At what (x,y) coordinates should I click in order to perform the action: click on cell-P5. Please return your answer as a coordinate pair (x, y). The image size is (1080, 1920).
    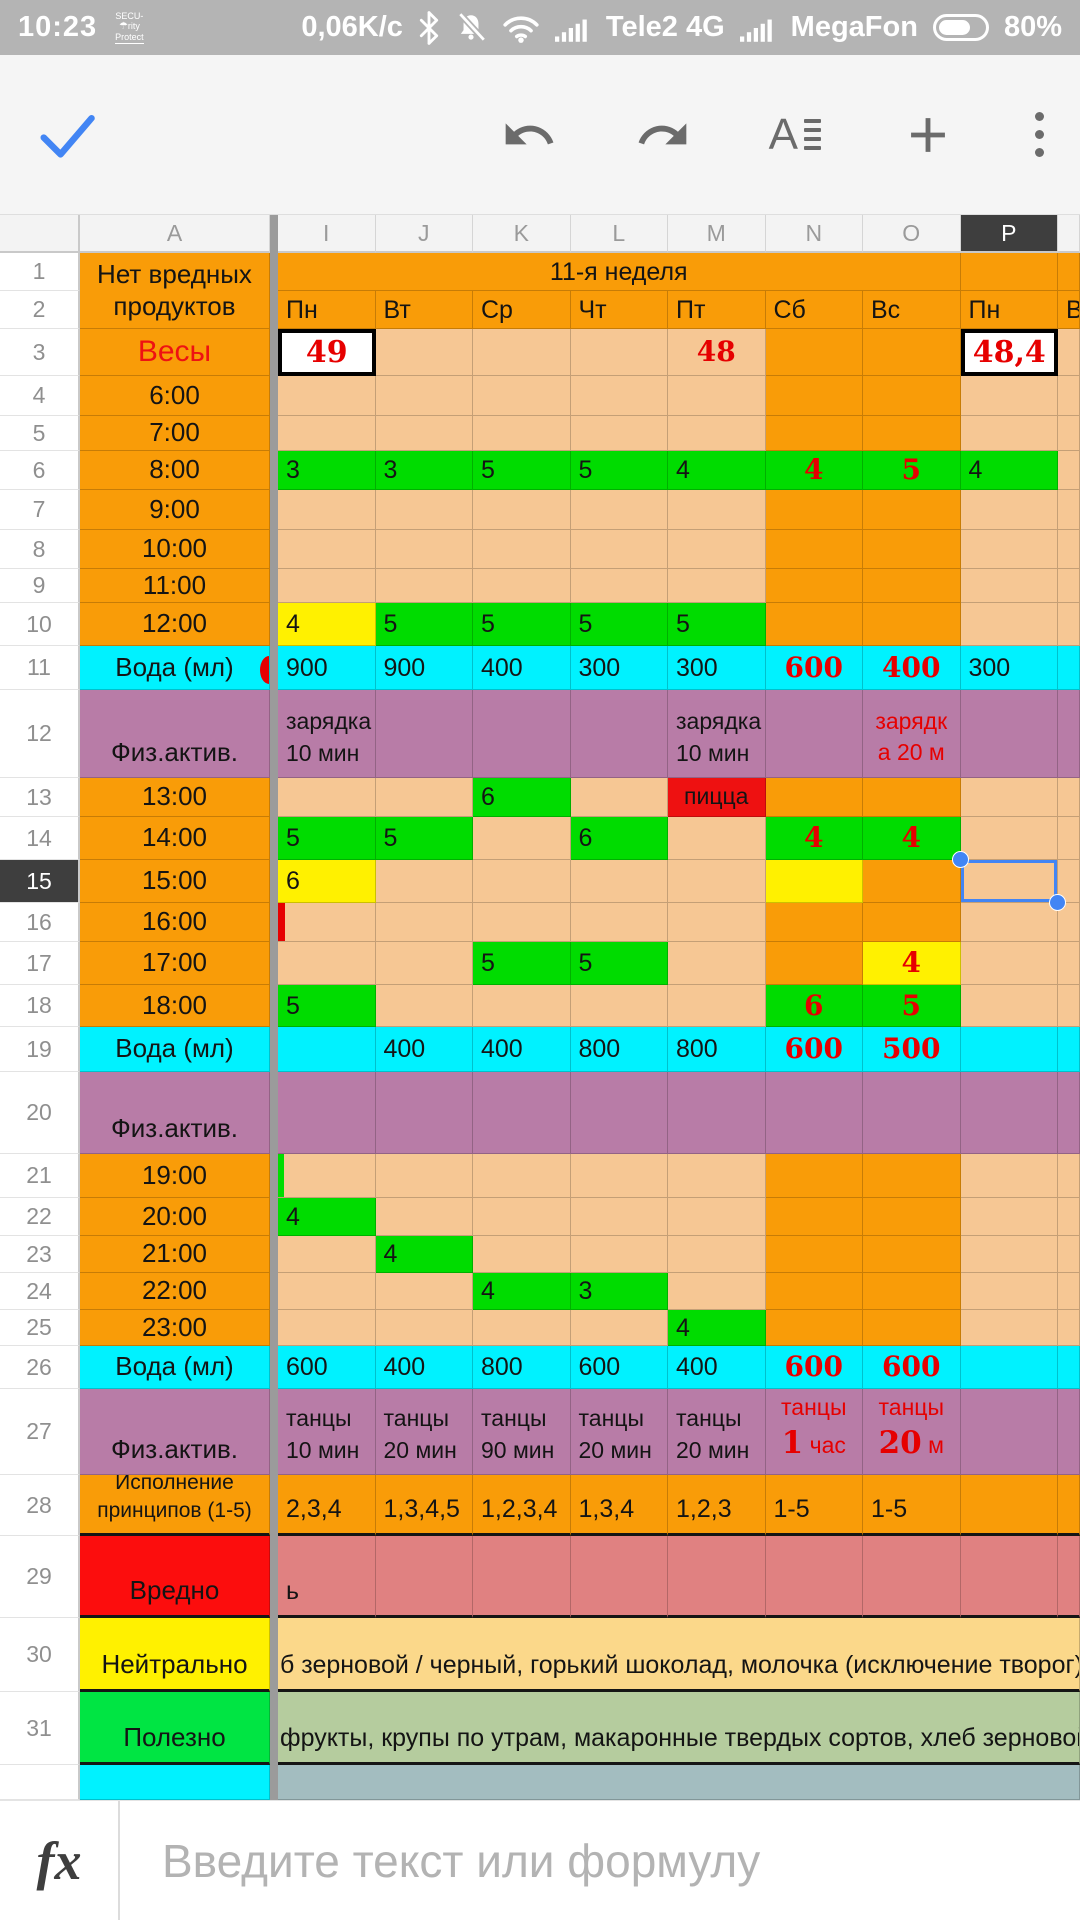
    Looking at the image, I should click on (1009, 433).